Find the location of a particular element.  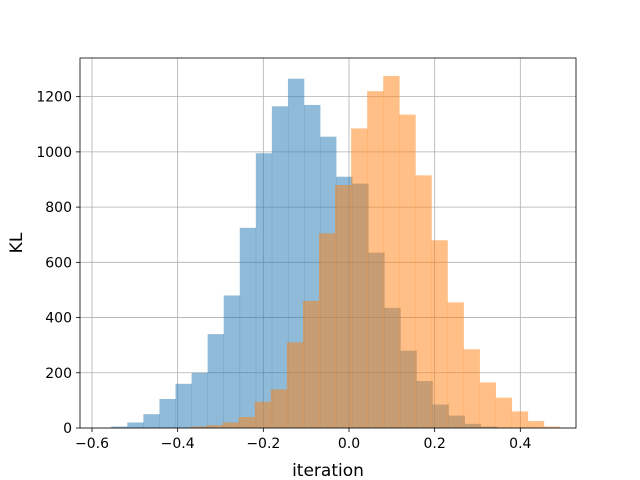

x-tick-label: −0.2 is located at coordinates (263, 444).